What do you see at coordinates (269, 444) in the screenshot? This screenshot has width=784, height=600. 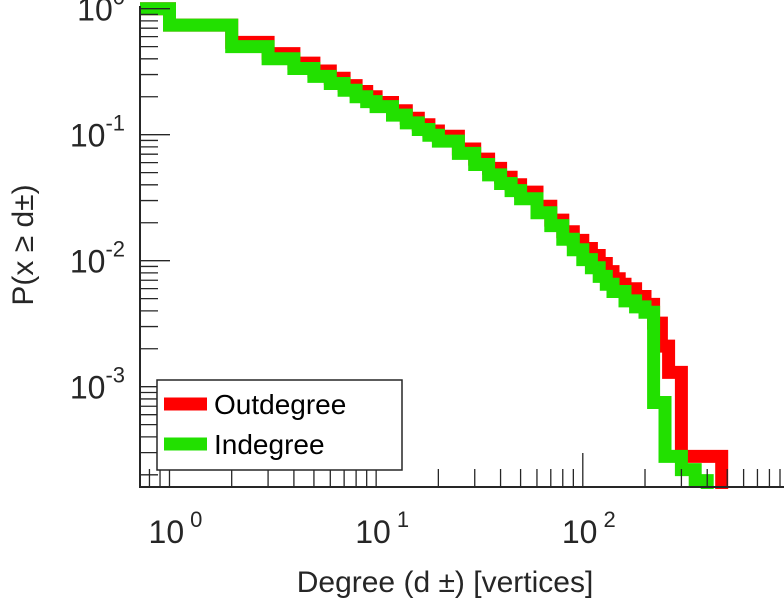 I see `legend-label-indegree: Indegree` at bounding box center [269, 444].